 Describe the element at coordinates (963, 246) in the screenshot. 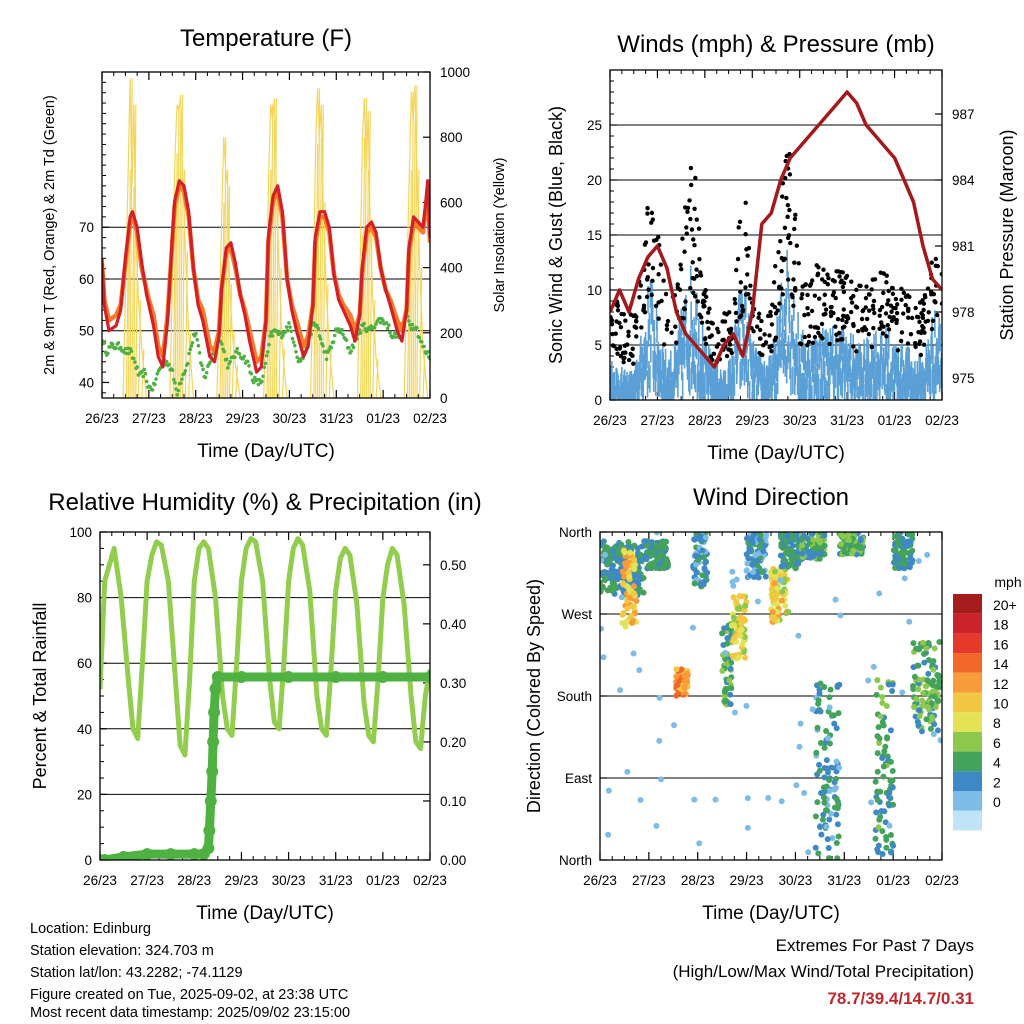

I see `panel2-ytick-right-label: 981` at that location.